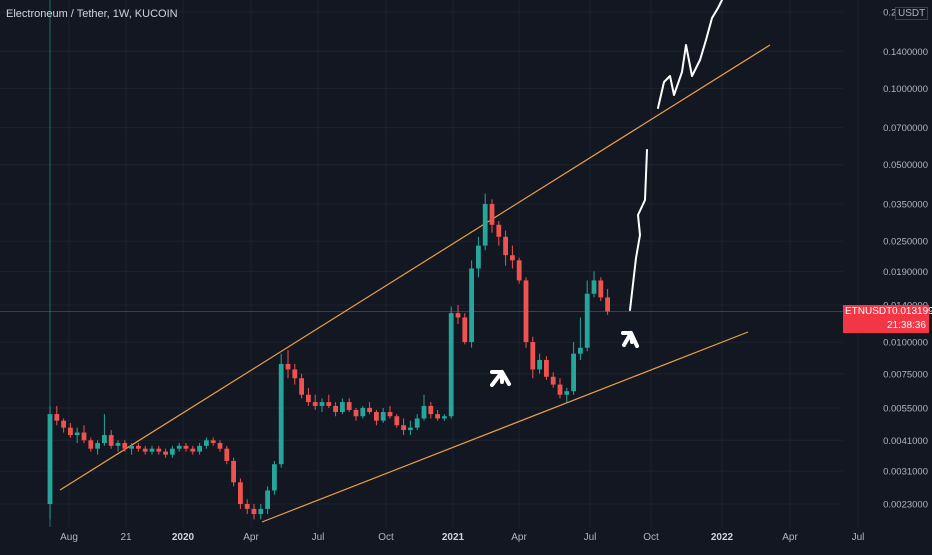 The height and width of the screenshot is (555, 932). Describe the element at coordinates (183, 537) in the screenshot. I see `time-tick-label: 2020` at that location.